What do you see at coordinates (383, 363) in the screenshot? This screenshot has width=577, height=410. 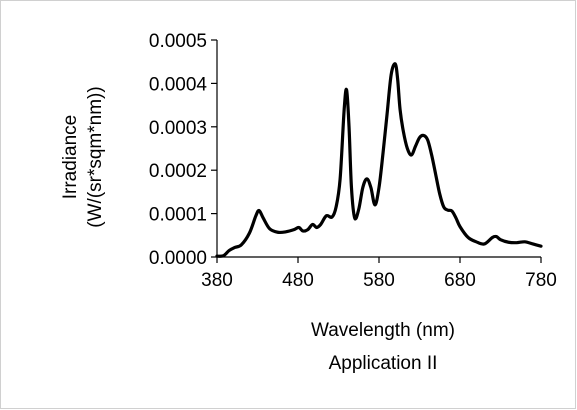 I see `chart-subtitle: Application II` at bounding box center [383, 363].